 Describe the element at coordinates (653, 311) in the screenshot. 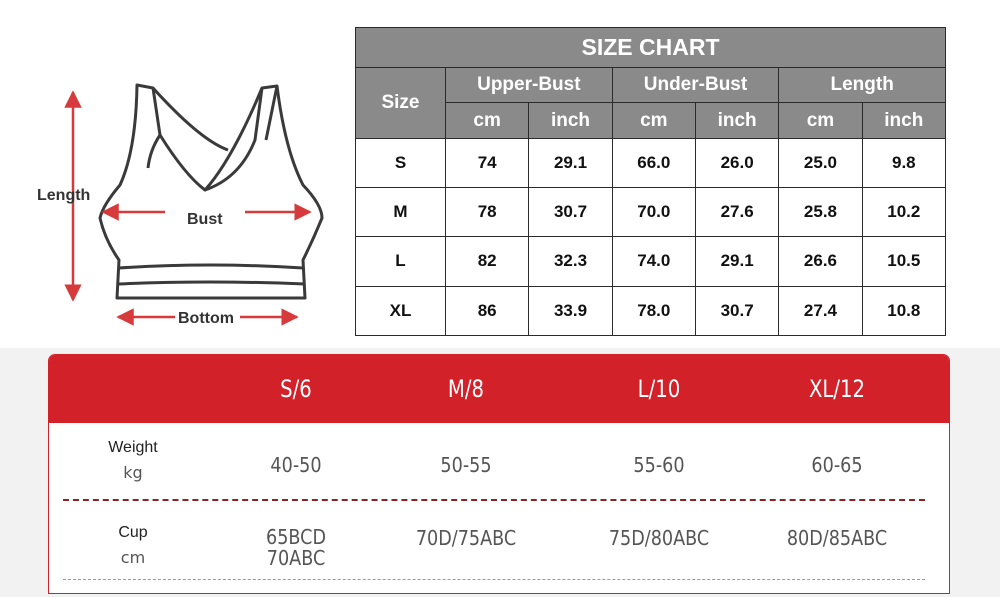

I see `value-cell: 78.0` at that location.